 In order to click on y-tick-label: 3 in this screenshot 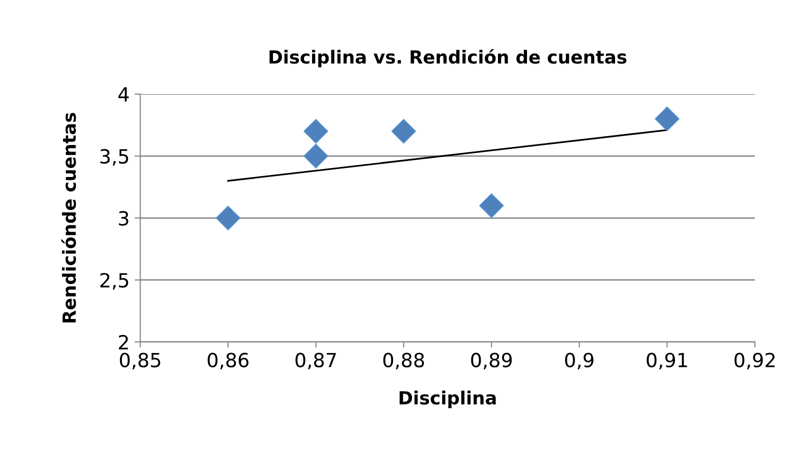, I will do `click(123, 218)`.